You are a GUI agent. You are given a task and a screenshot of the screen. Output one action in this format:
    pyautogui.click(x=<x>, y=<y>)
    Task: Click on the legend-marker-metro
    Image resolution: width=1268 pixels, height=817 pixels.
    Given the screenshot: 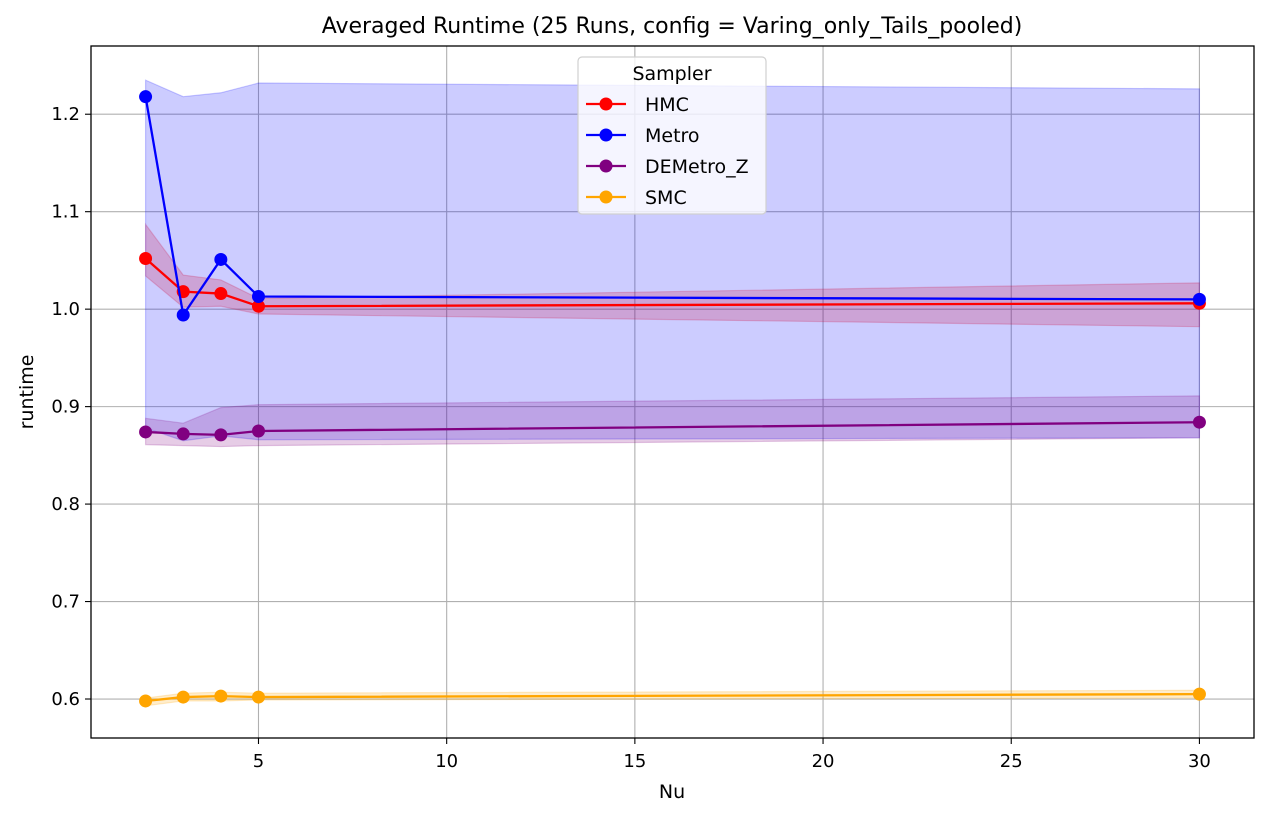 What is the action you would take?
    pyautogui.click(x=606, y=135)
    